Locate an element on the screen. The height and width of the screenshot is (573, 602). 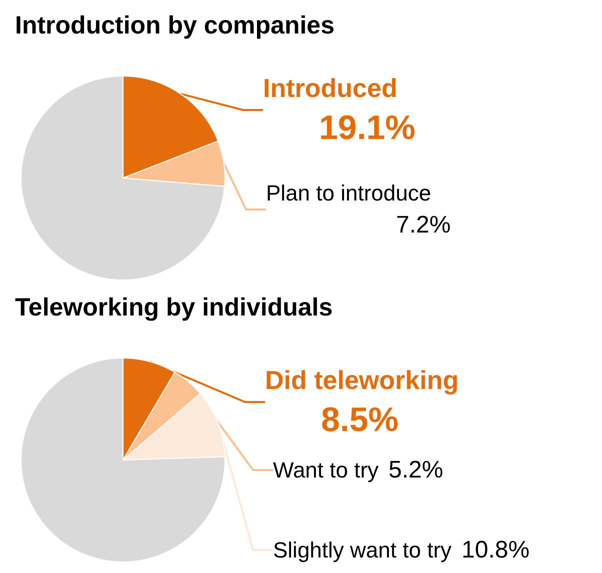
slice-label: Slightly want to try is located at coordinates (362, 550).